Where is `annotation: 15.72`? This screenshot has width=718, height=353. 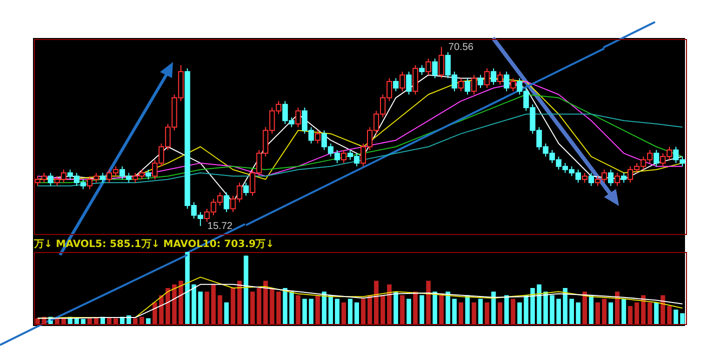
annotation: 15.72 is located at coordinates (220, 226).